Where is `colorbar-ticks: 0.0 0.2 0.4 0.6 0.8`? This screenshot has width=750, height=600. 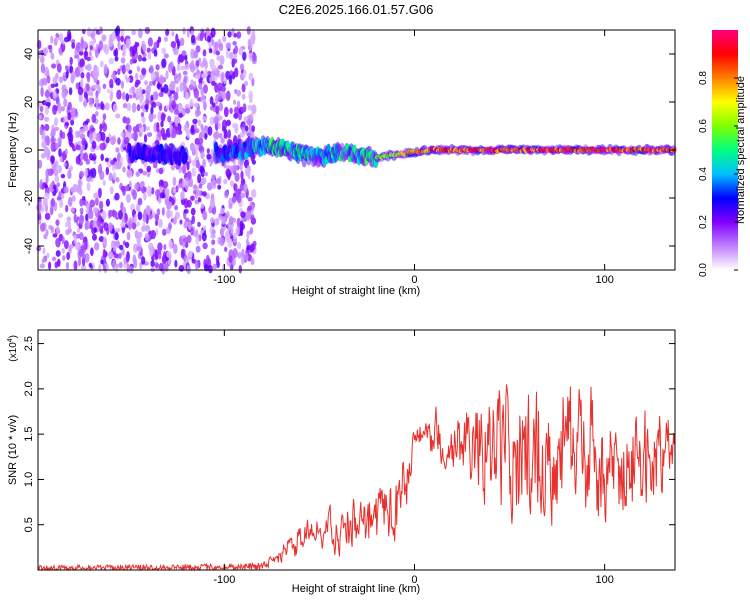
colorbar-ticks: 0.0 0.2 0.4 0.6 0.8 is located at coordinates (718, 174).